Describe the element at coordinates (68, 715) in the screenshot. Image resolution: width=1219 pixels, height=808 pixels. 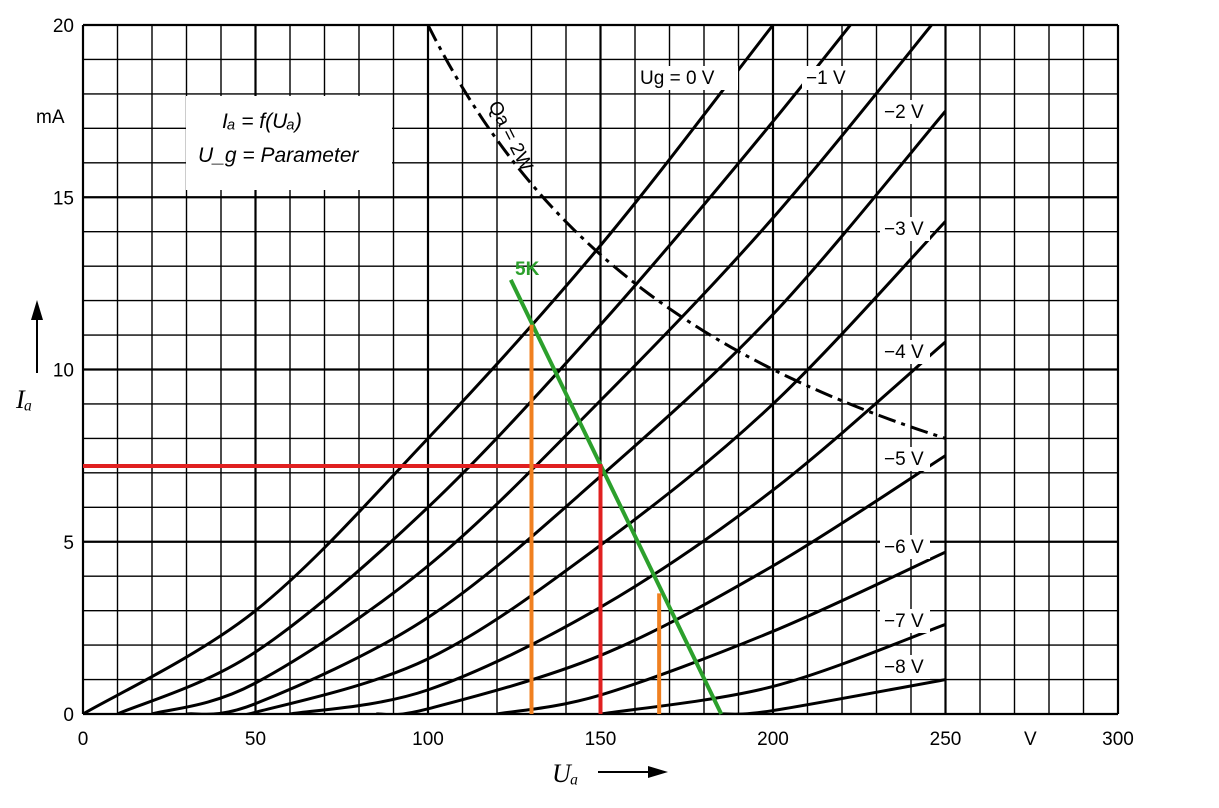
I see `y-tick-label: 0` at that location.